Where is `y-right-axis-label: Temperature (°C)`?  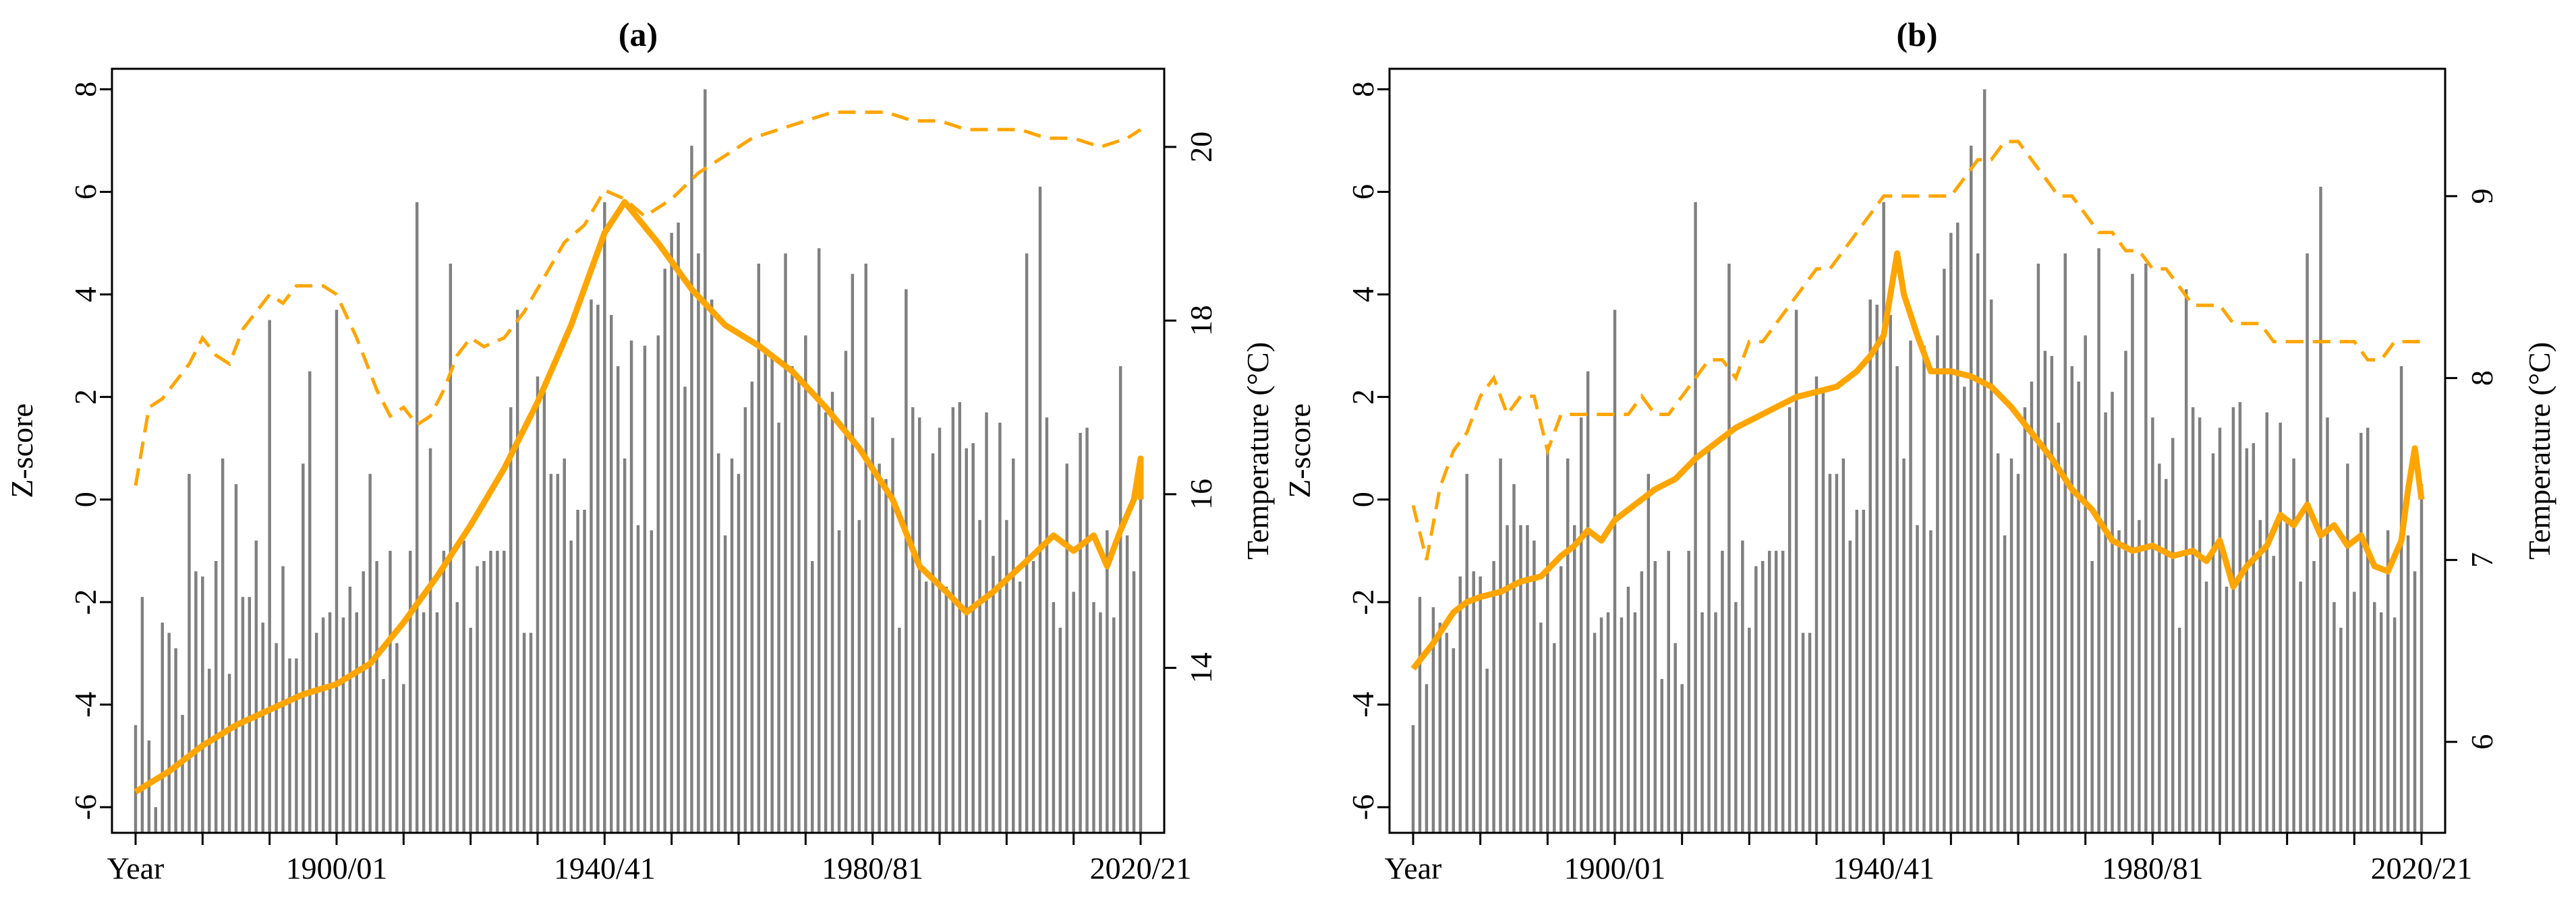
y-right-axis-label: Temperature (°C) is located at coordinates (2539, 451).